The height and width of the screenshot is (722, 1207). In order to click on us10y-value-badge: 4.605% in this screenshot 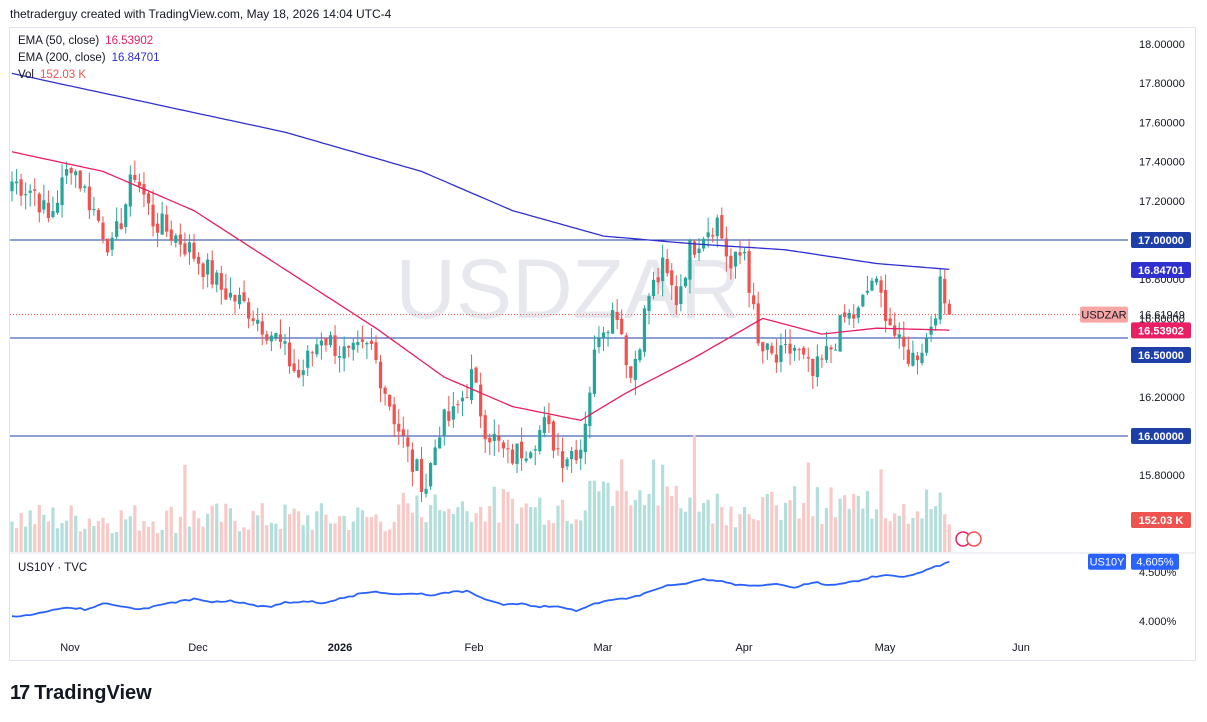, I will do `click(1155, 563)`.